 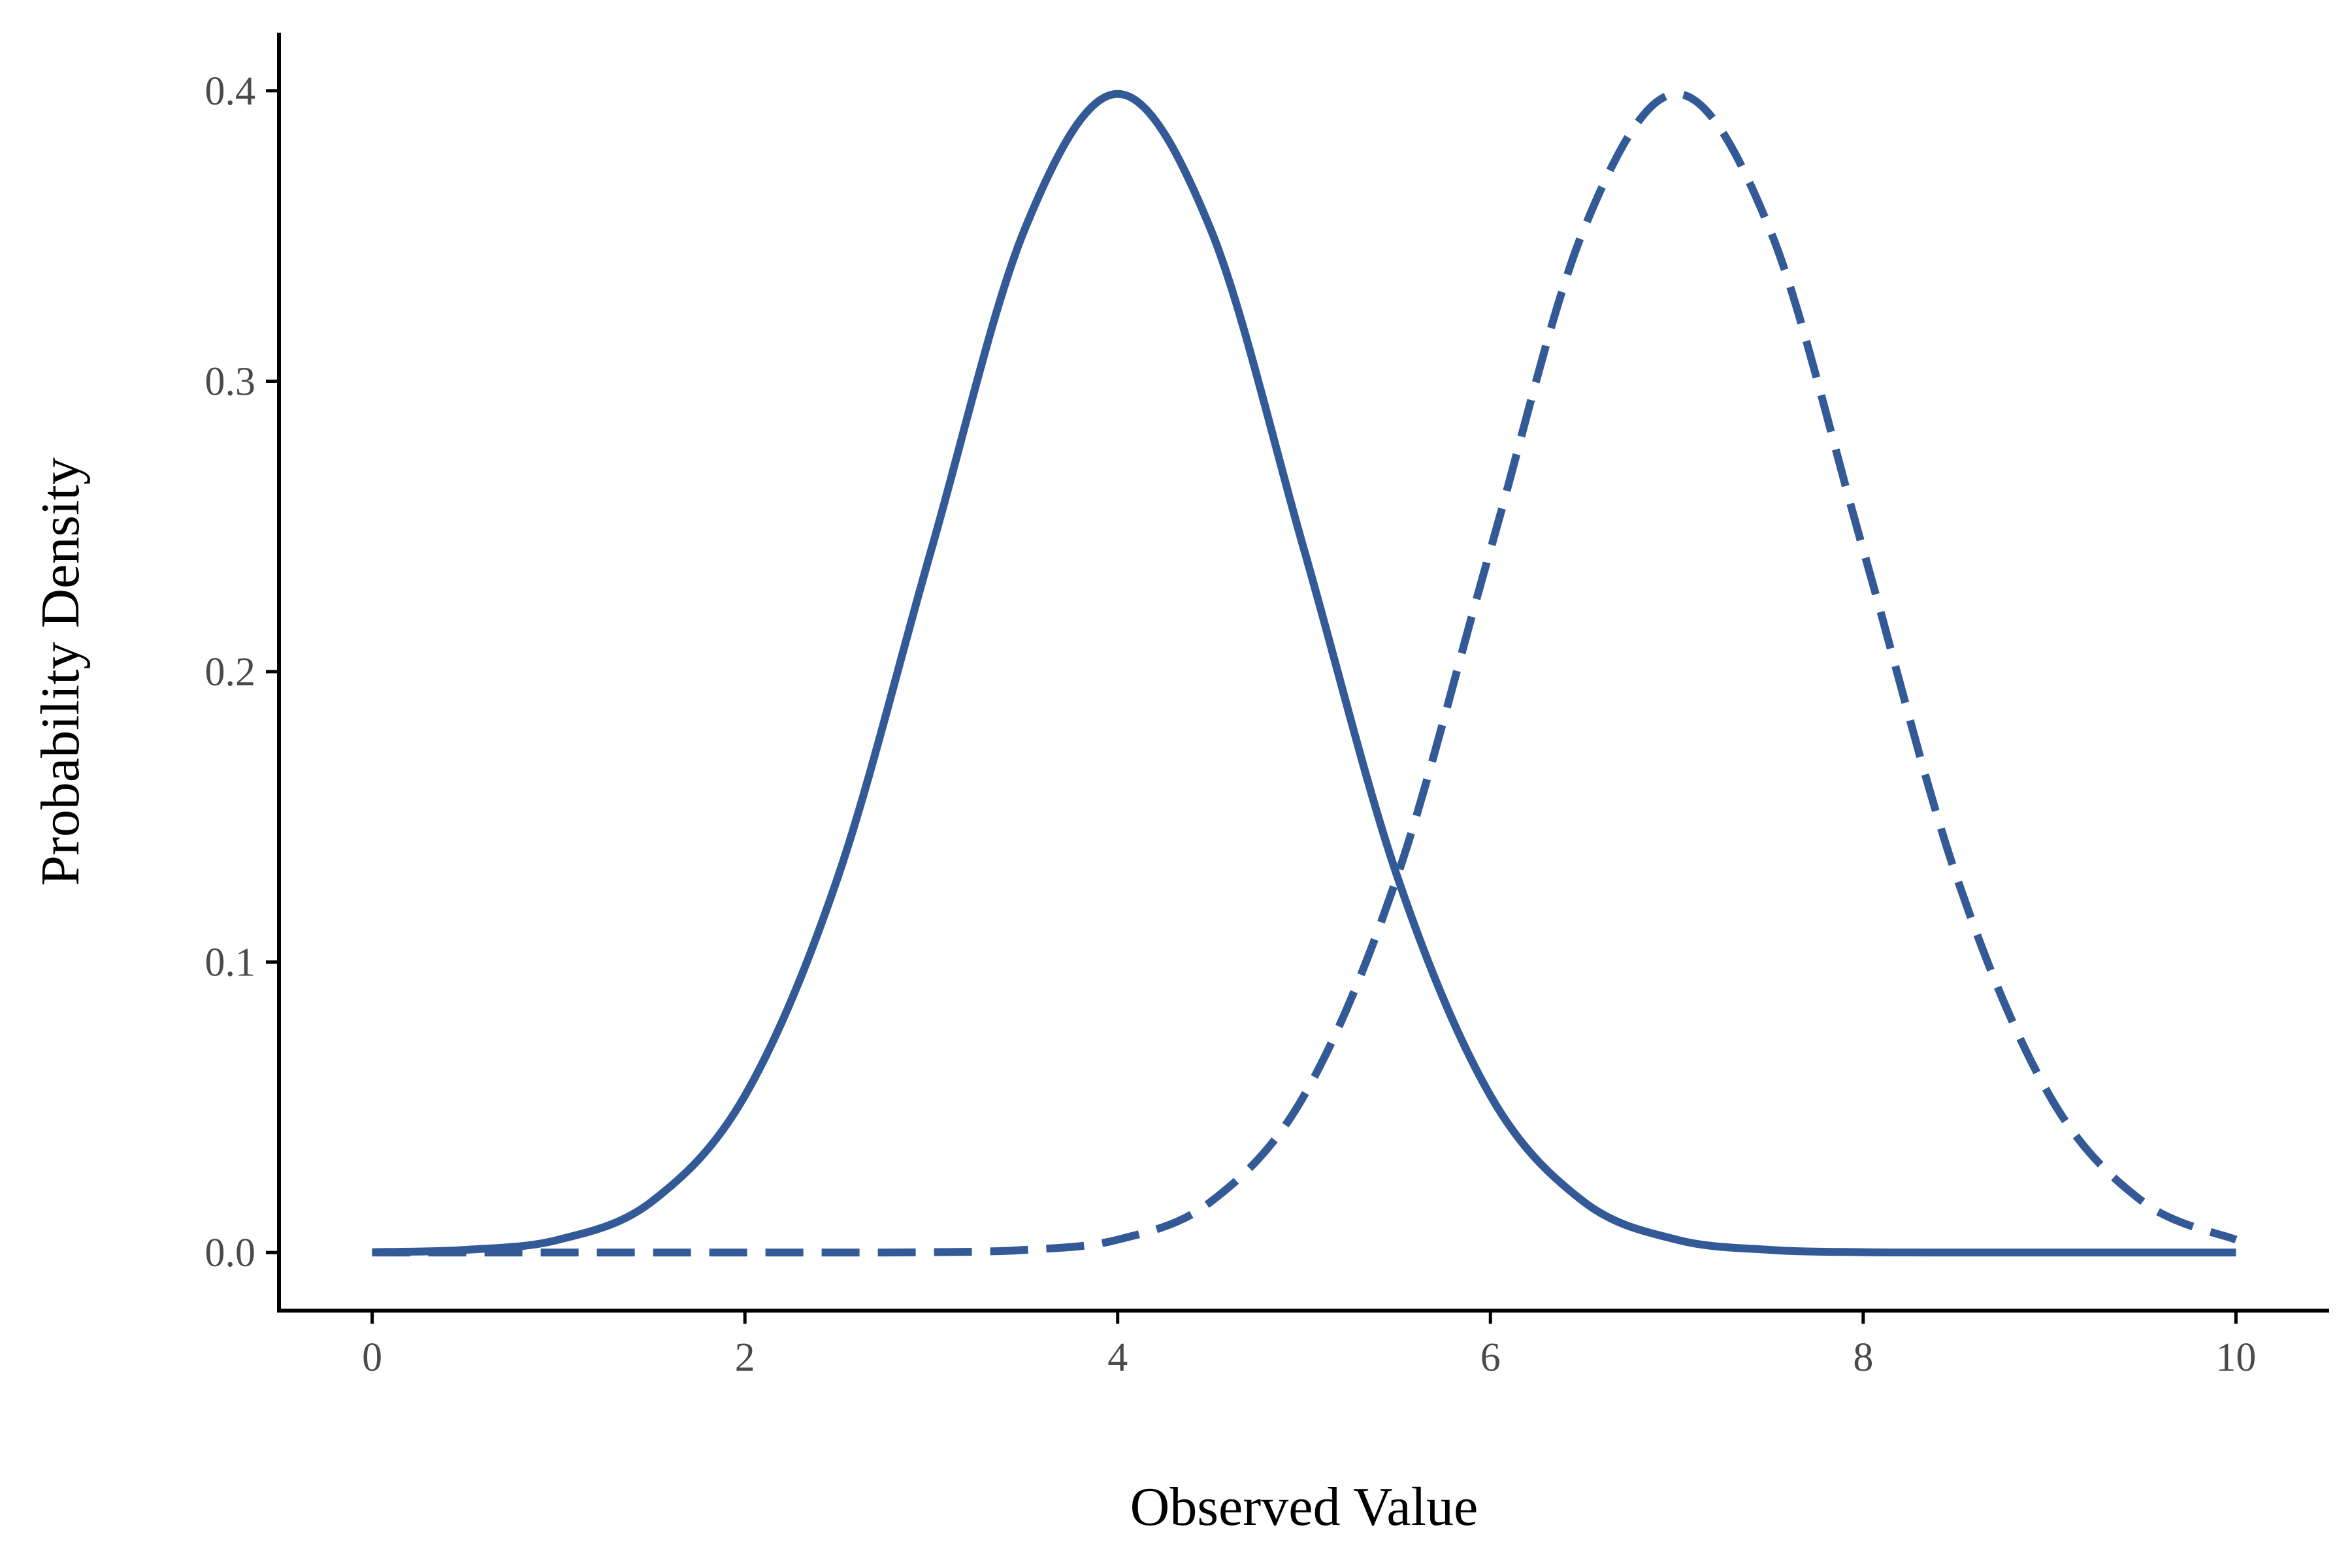 I want to click on y-axis-title: Probability Density, so click(x=60, y=671).